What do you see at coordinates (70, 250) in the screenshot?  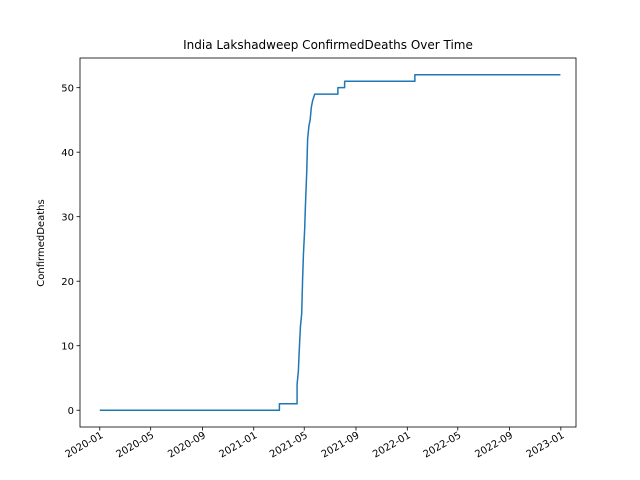 I see `y-axis: 0 10 20 30 40 50` at bounding box center [70, 250].